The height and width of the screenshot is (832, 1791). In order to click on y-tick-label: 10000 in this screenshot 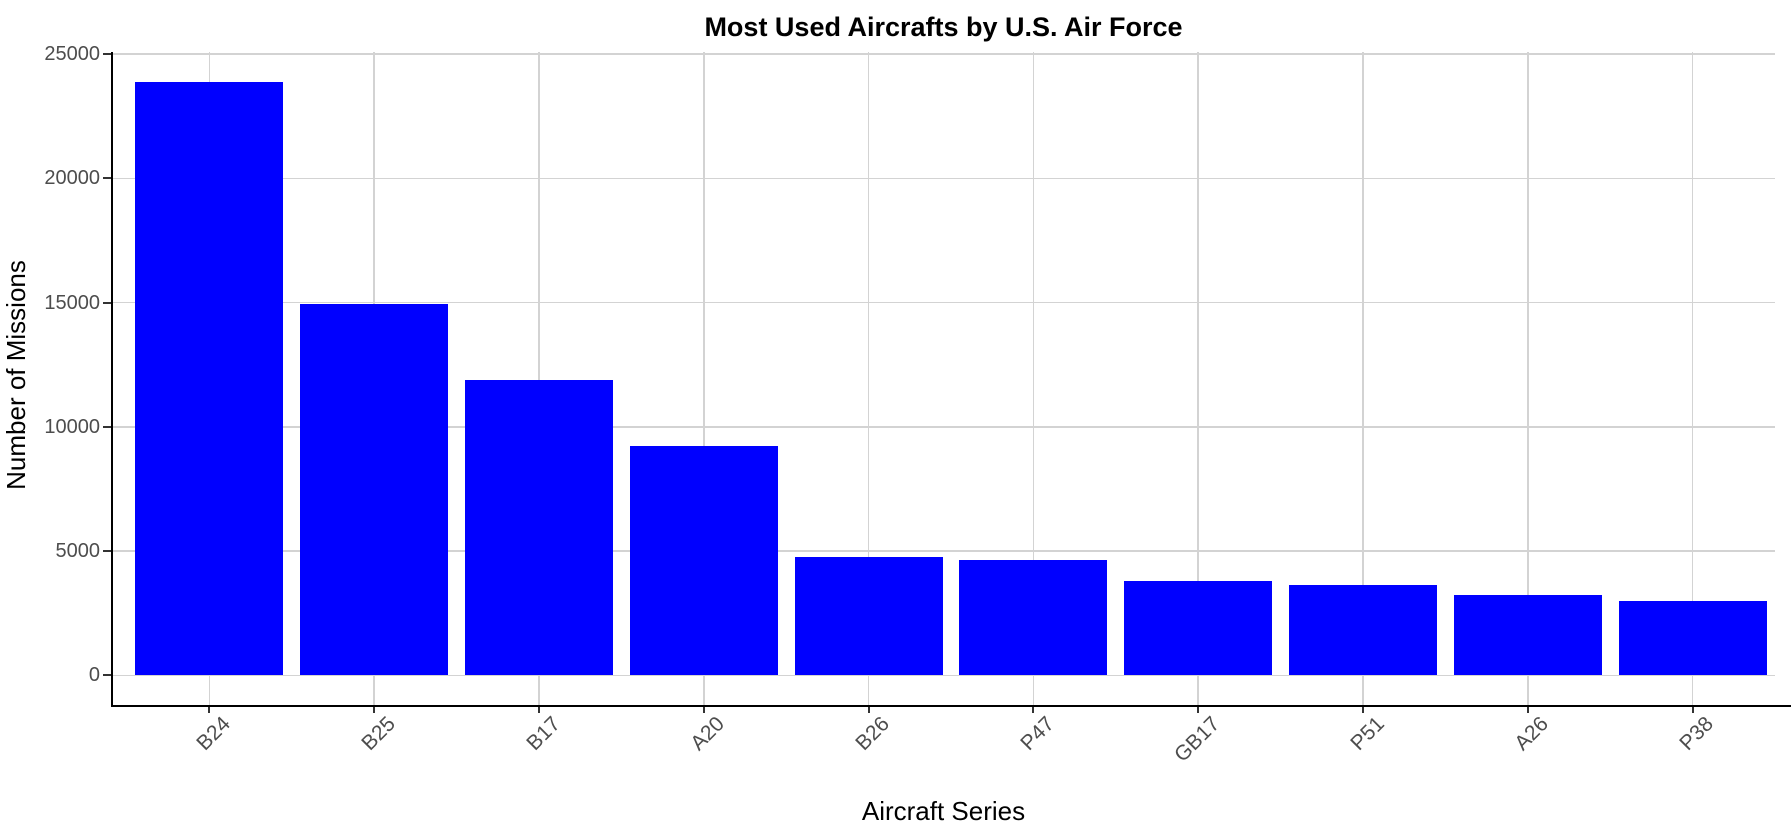, I will do `click(72, 426)`.